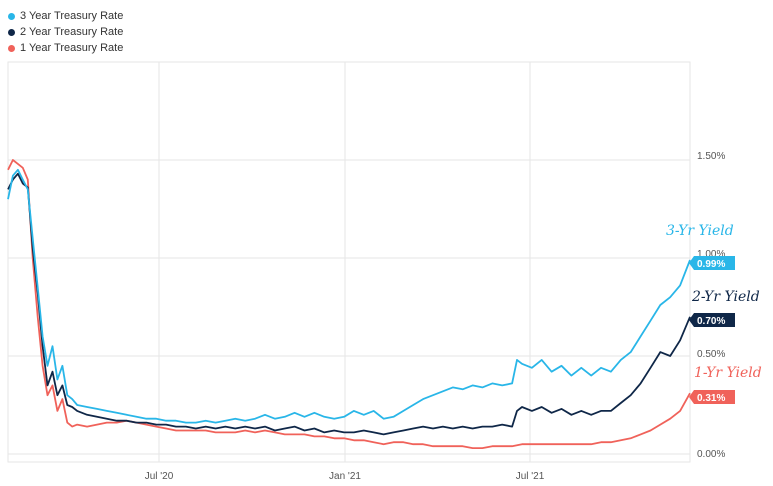 This screenshot has width=773, height=486. I want to click on callout-1yr: 1-Yr Yield, so click(728, 373).